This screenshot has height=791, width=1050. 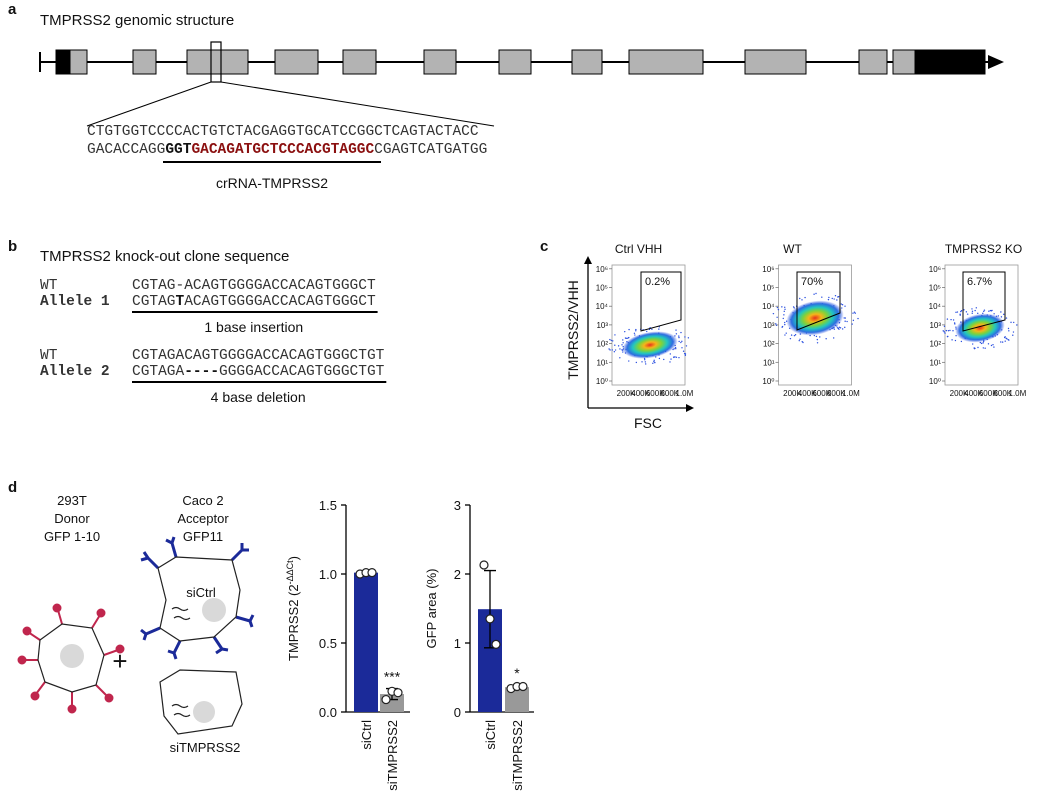 I want to click on gate-label: 0.2%, so click(x=657, y=282).